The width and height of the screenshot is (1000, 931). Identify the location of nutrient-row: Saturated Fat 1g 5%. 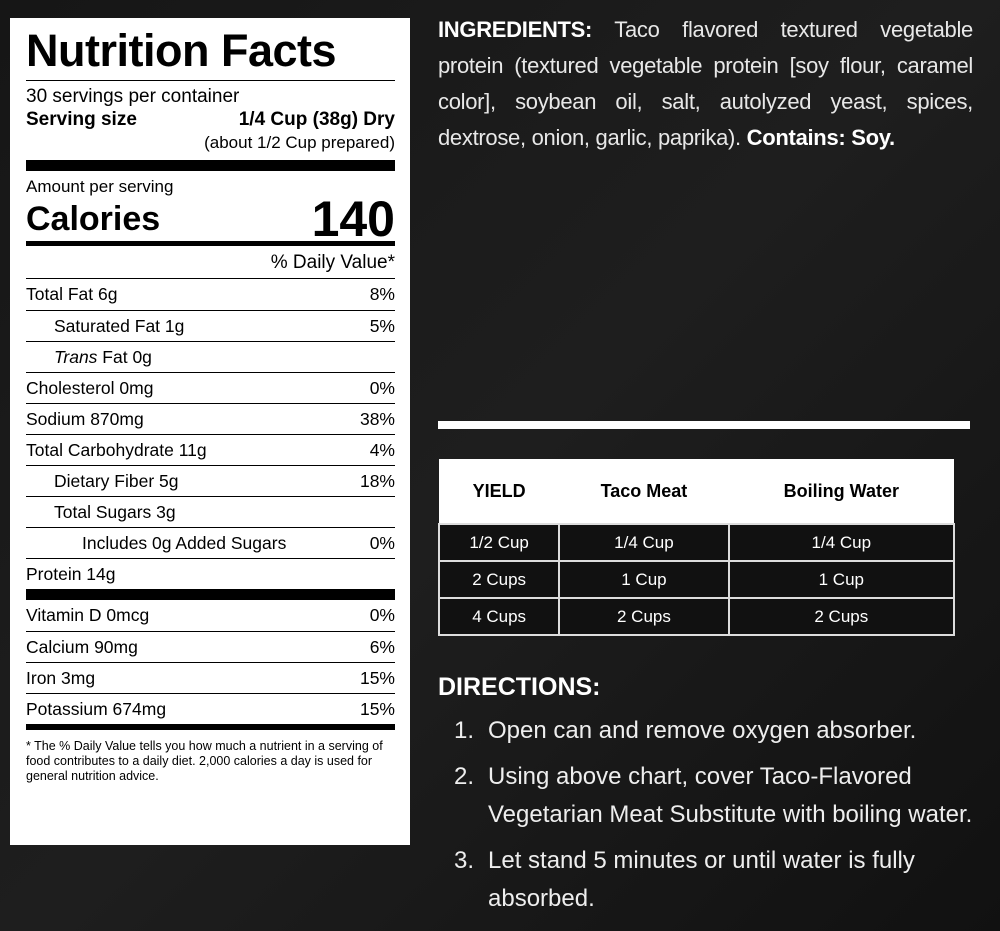
(210, 325).